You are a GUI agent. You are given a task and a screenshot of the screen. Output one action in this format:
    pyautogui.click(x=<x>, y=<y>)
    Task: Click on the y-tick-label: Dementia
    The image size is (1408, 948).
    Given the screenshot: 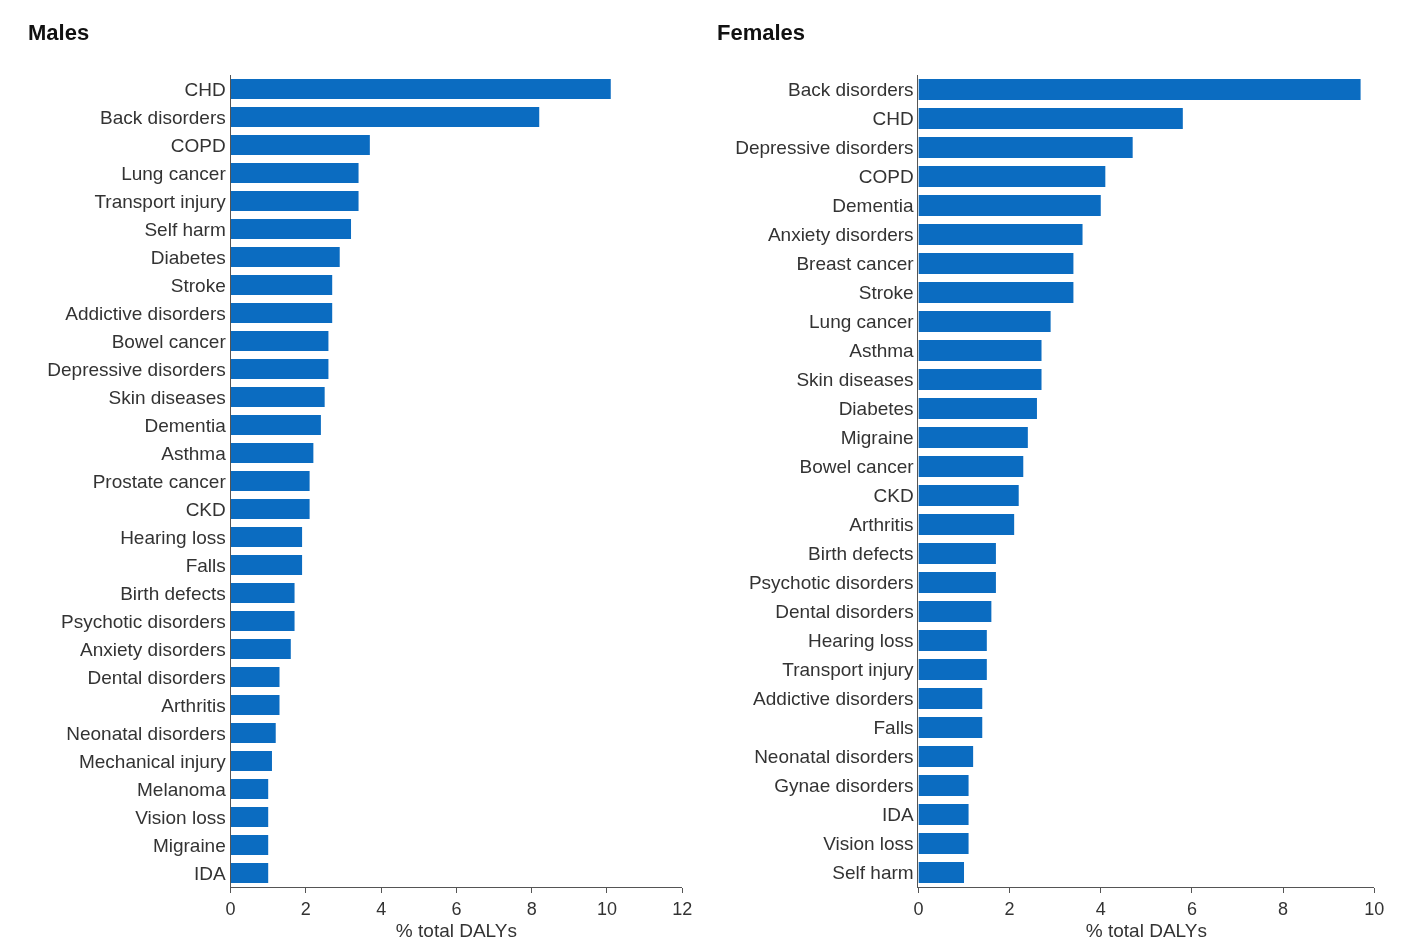 What is the action you would take?
    pyautogui.click(x=185, y=425)
    